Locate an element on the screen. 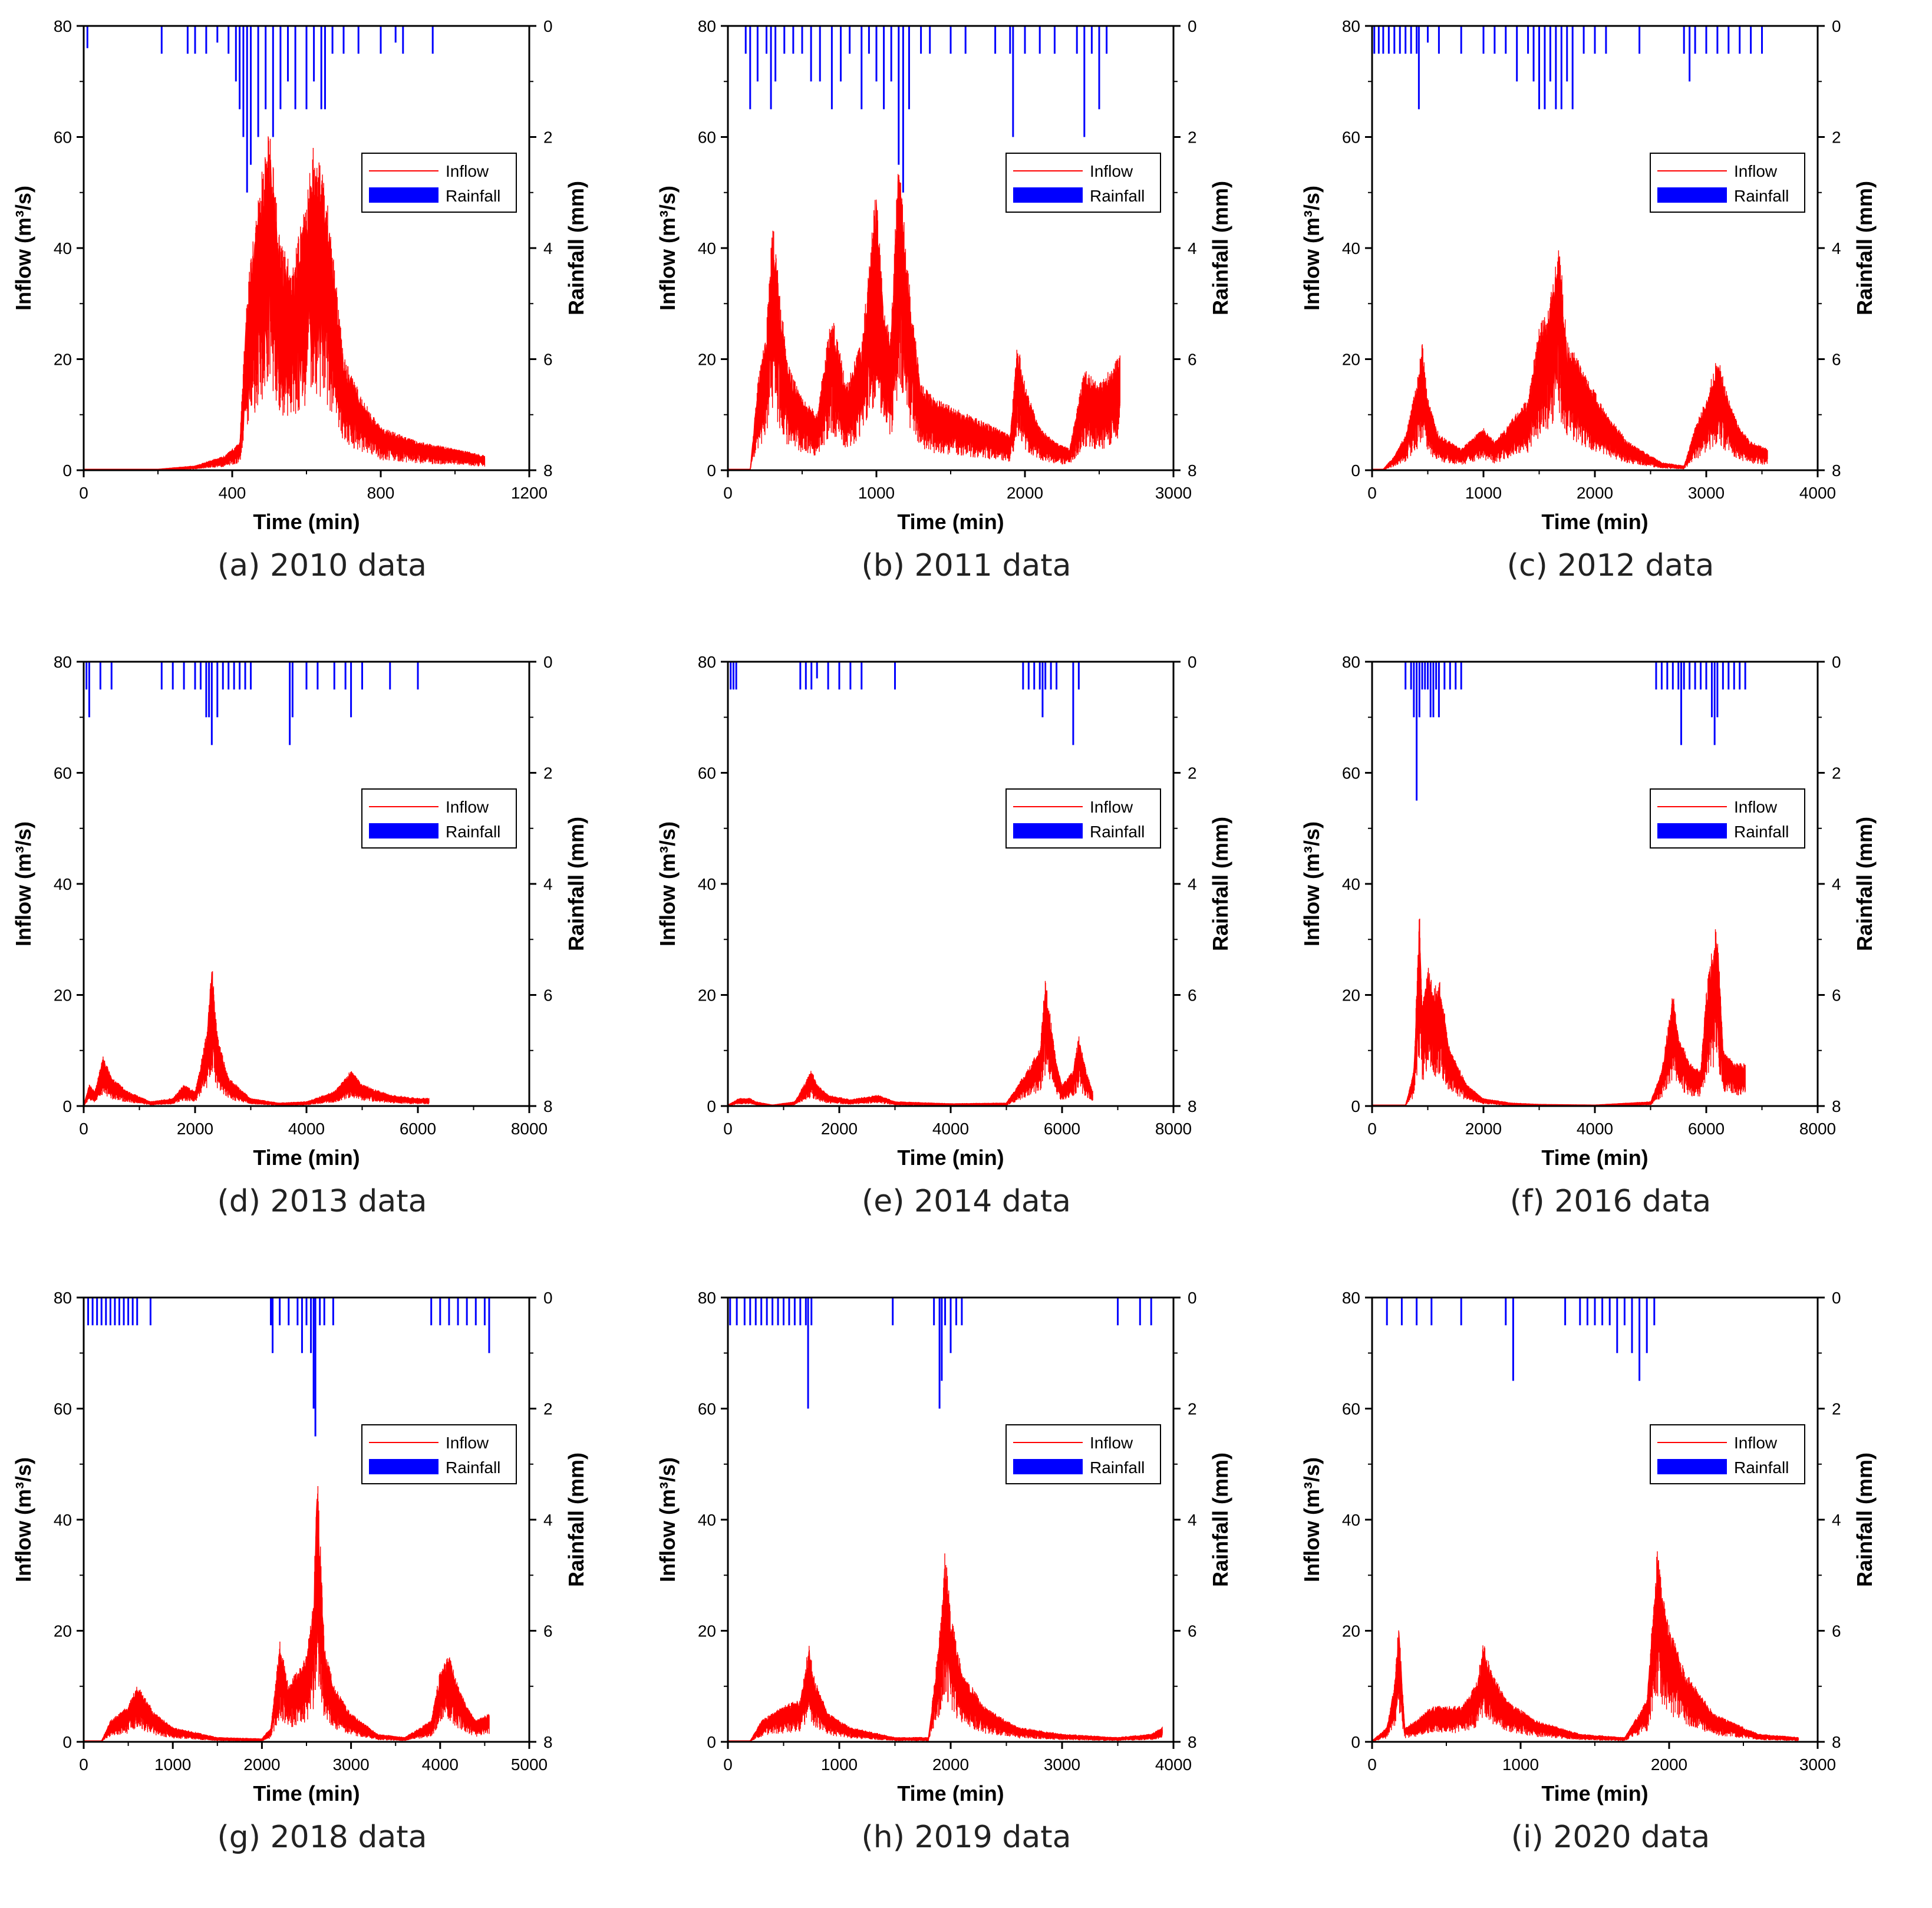 Image resolution: width=1932 pixels, height=1908 pixels. panel-caption: (h) 2019 data is located at coordinates (966, 1837).